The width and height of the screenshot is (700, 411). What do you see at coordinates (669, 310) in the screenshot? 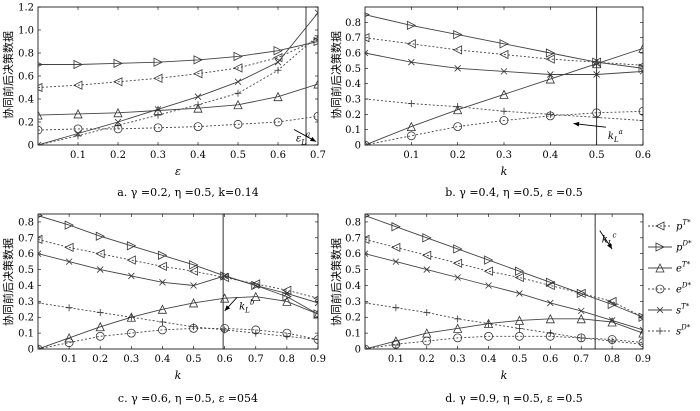
I see `legend-entry-sT: sT*` at bounding box center [669, 310].